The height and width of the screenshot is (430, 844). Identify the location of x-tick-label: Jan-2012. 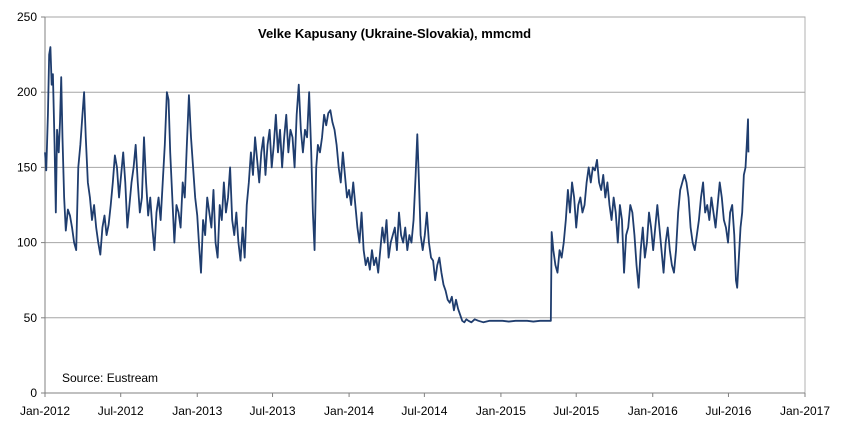
(45, 411).